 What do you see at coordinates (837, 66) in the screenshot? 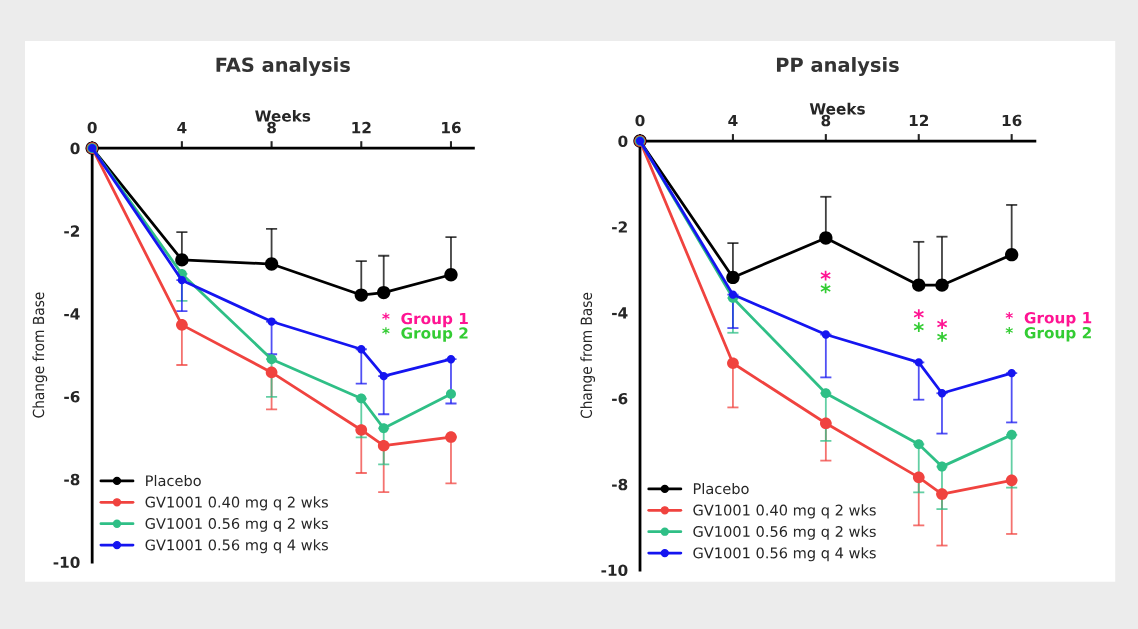
I see `chart-title: PP analysis` at bounding box center [837, 66].